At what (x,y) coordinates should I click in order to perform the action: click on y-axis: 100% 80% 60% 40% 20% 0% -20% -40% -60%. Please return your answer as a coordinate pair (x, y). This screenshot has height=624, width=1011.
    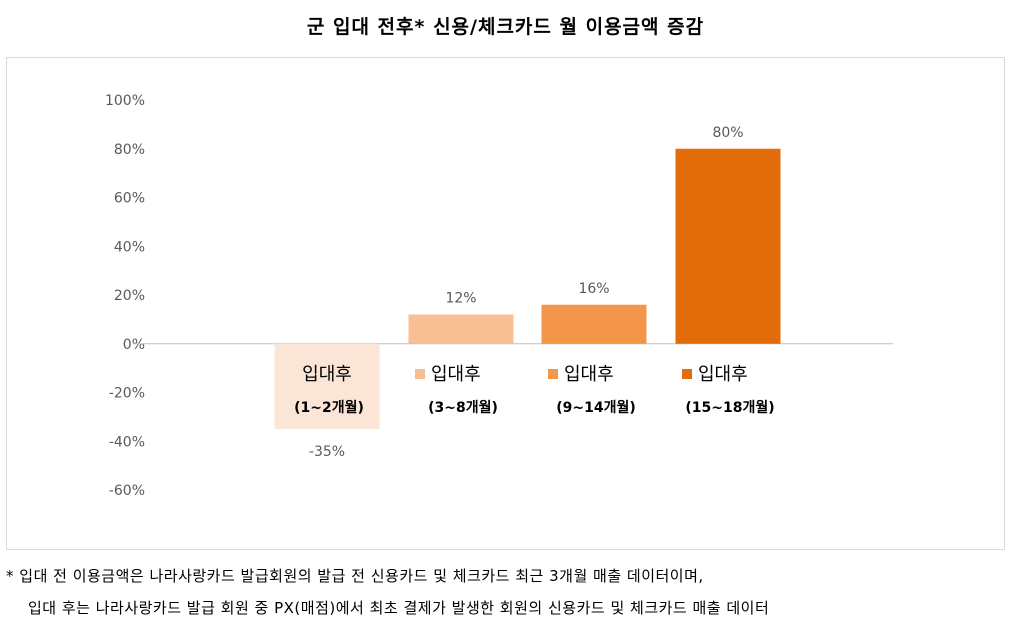
    Looking at the image, I should click on (125, 296).